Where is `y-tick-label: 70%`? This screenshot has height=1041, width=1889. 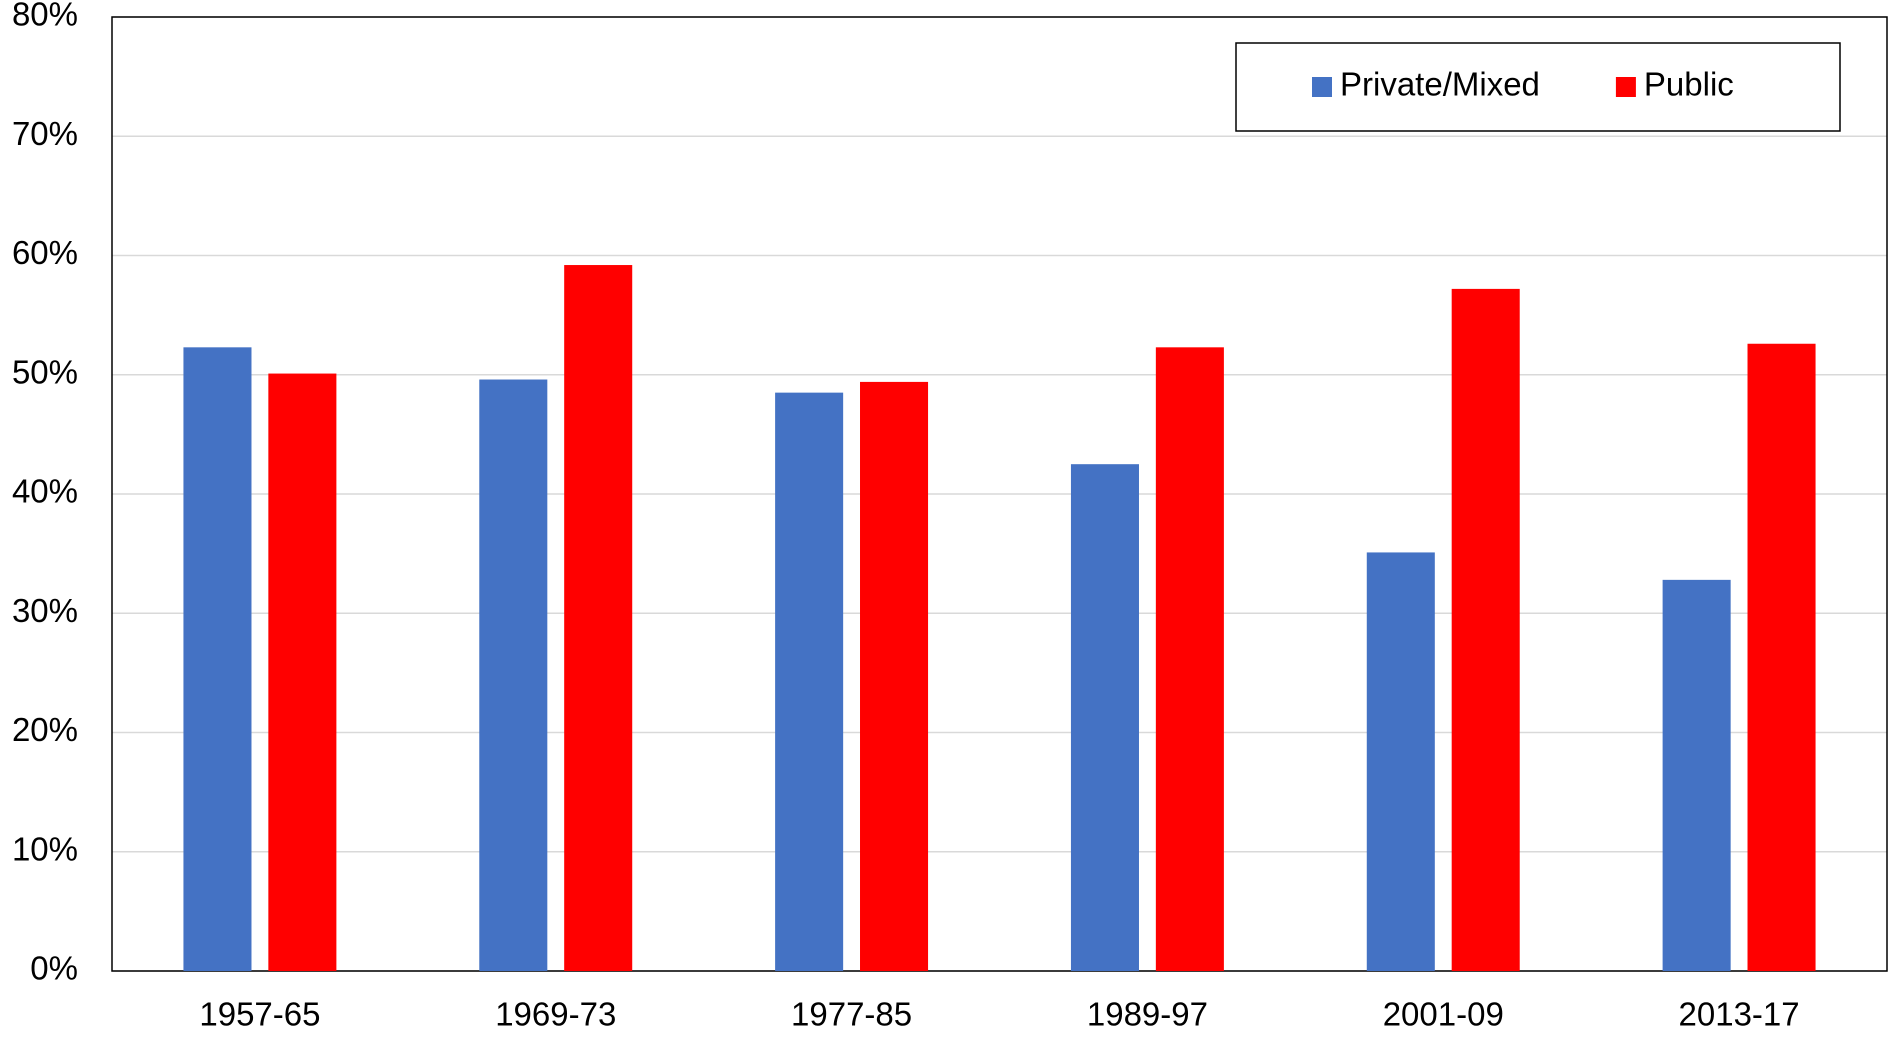 y-tick-label: 70% is located at coordinates (45, 133).